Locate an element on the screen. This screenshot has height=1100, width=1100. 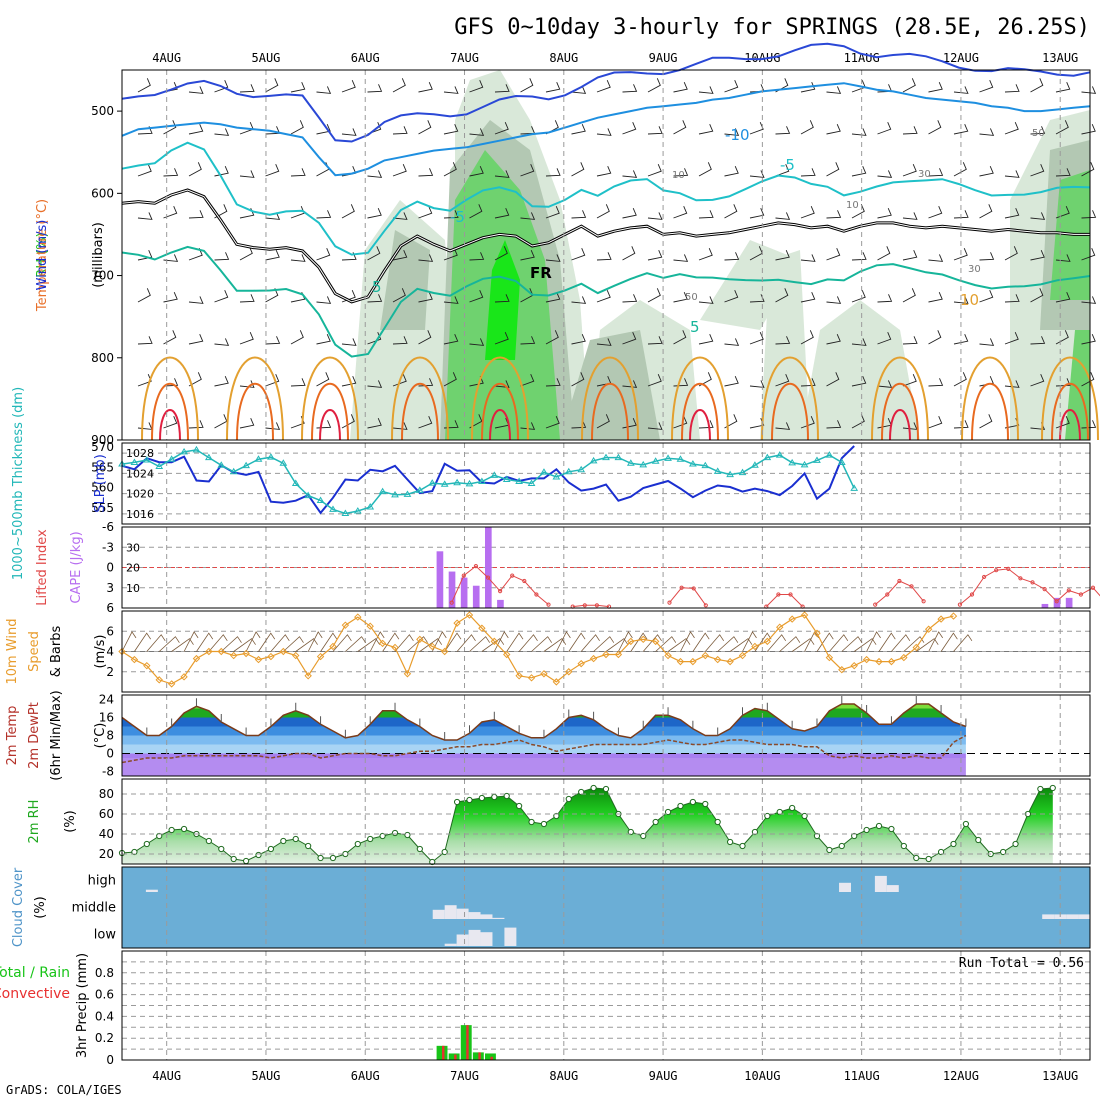
dewpoint-2m-line is located at coordinates (544, 749).